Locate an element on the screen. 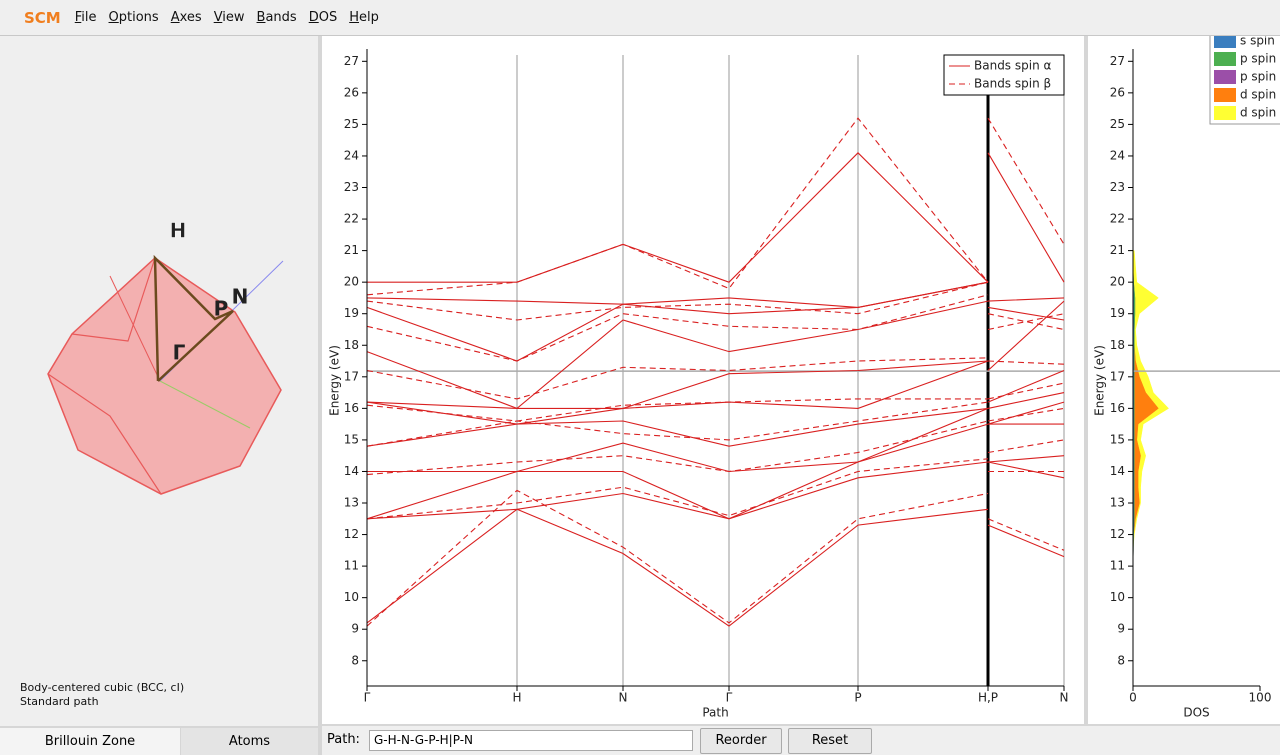  x-axis-label: Path is located at coordinates (715, 713).